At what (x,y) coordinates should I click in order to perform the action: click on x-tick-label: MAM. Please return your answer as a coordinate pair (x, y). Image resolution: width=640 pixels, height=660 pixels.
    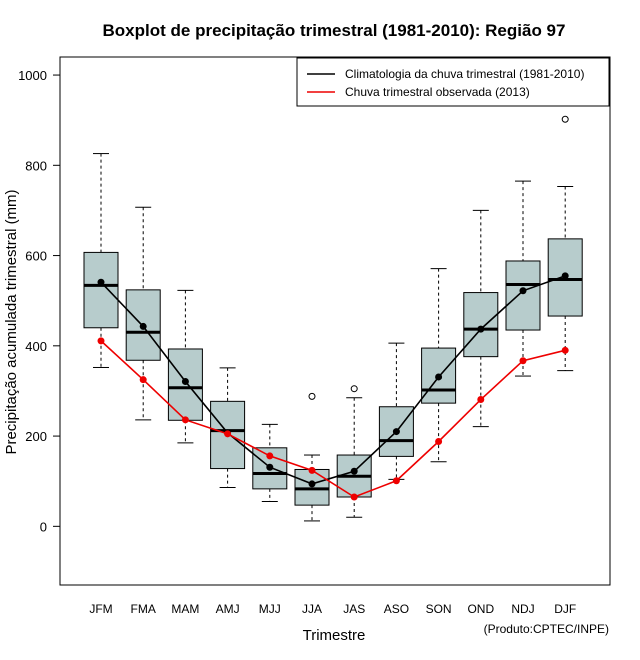
    Looking at the image, I should click on (185, 609).